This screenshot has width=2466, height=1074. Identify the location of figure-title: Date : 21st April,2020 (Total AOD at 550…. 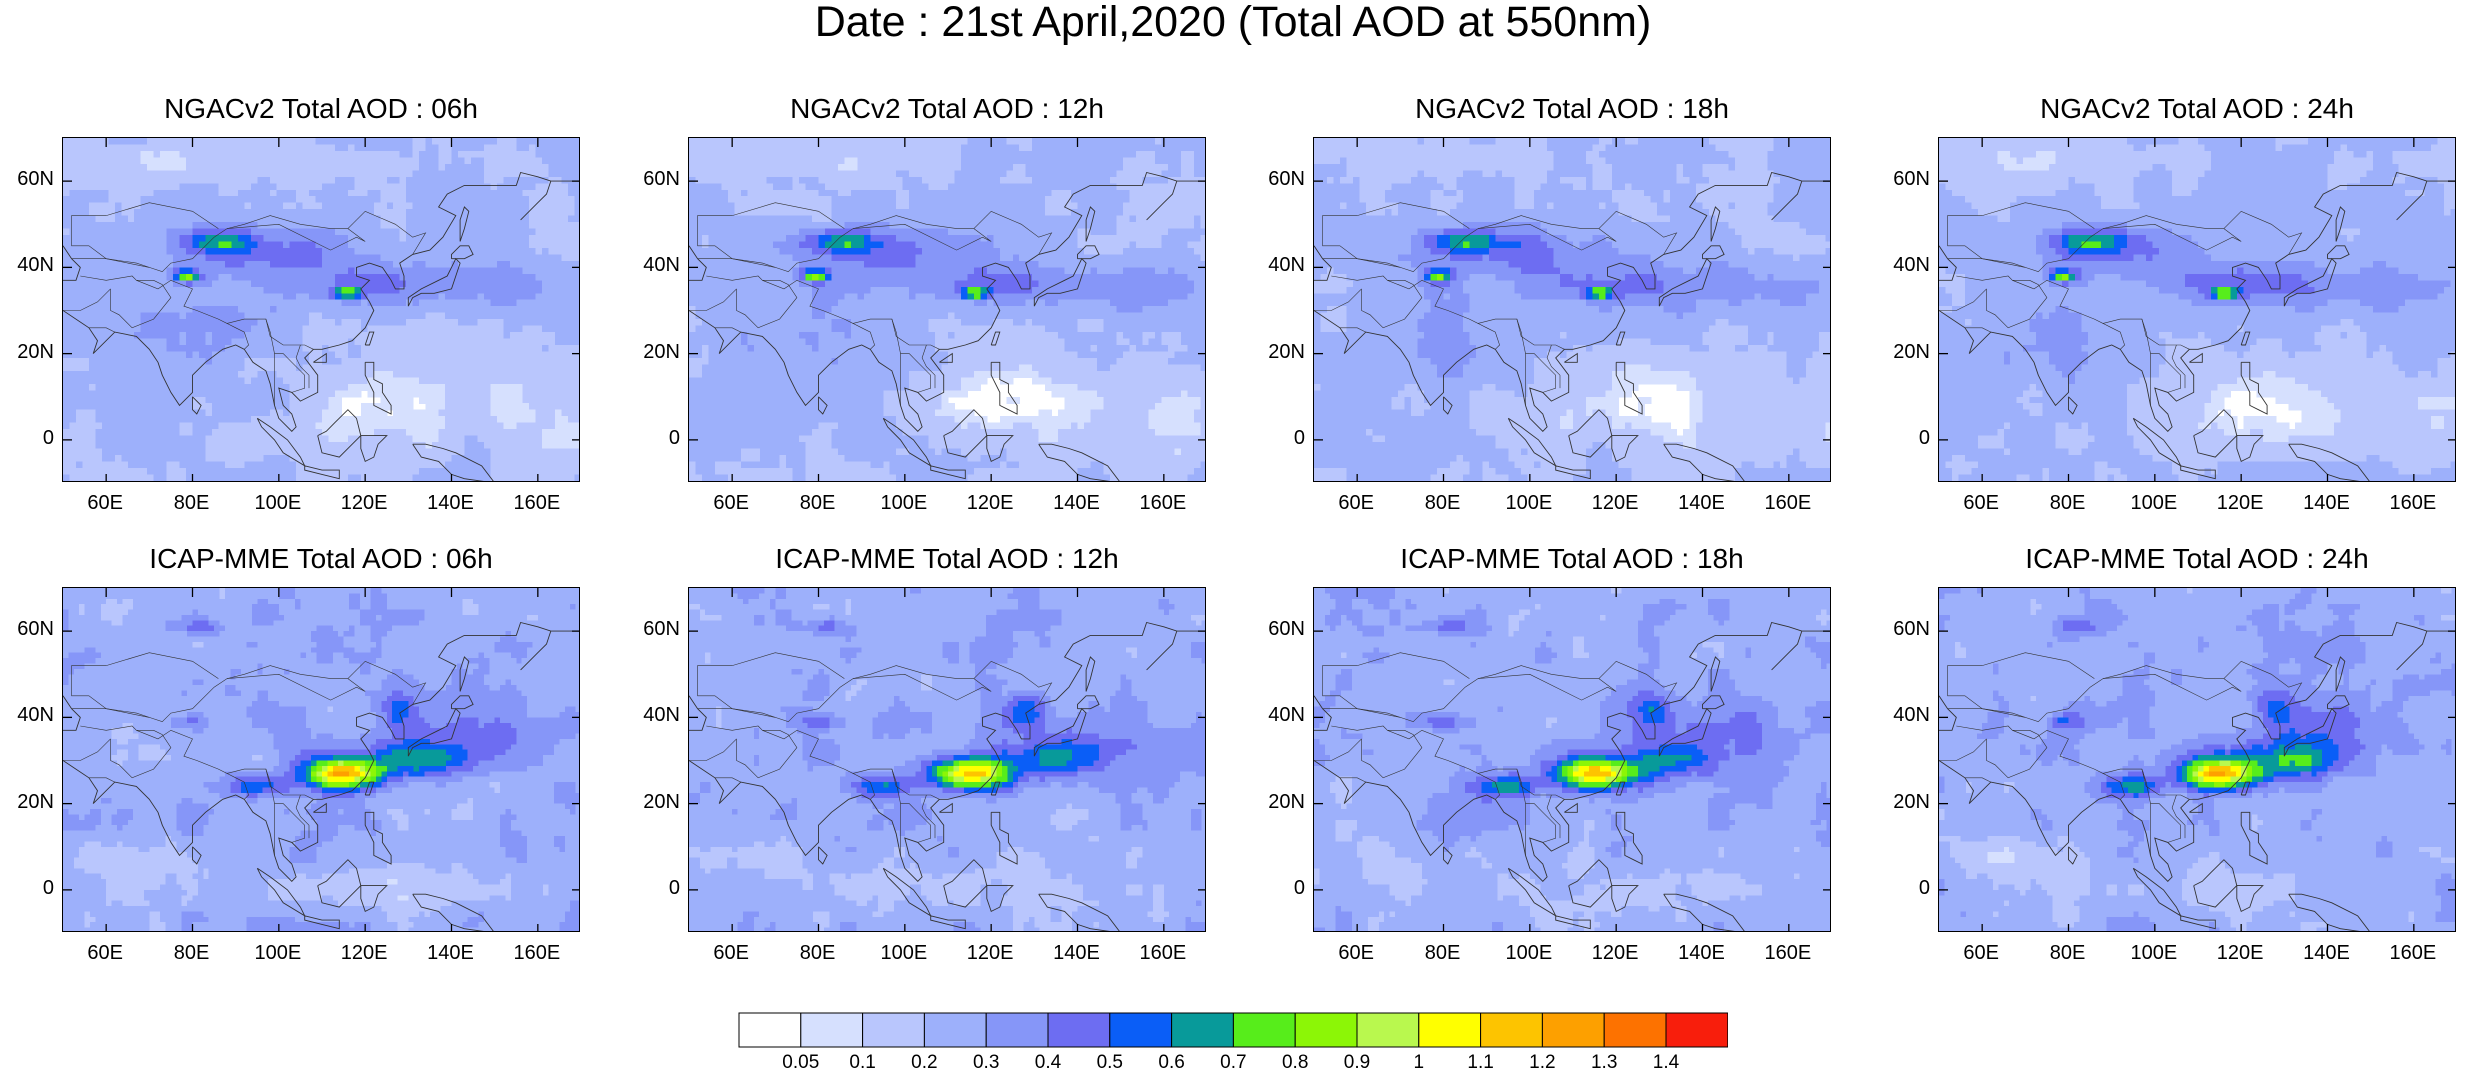
(1233, 22).